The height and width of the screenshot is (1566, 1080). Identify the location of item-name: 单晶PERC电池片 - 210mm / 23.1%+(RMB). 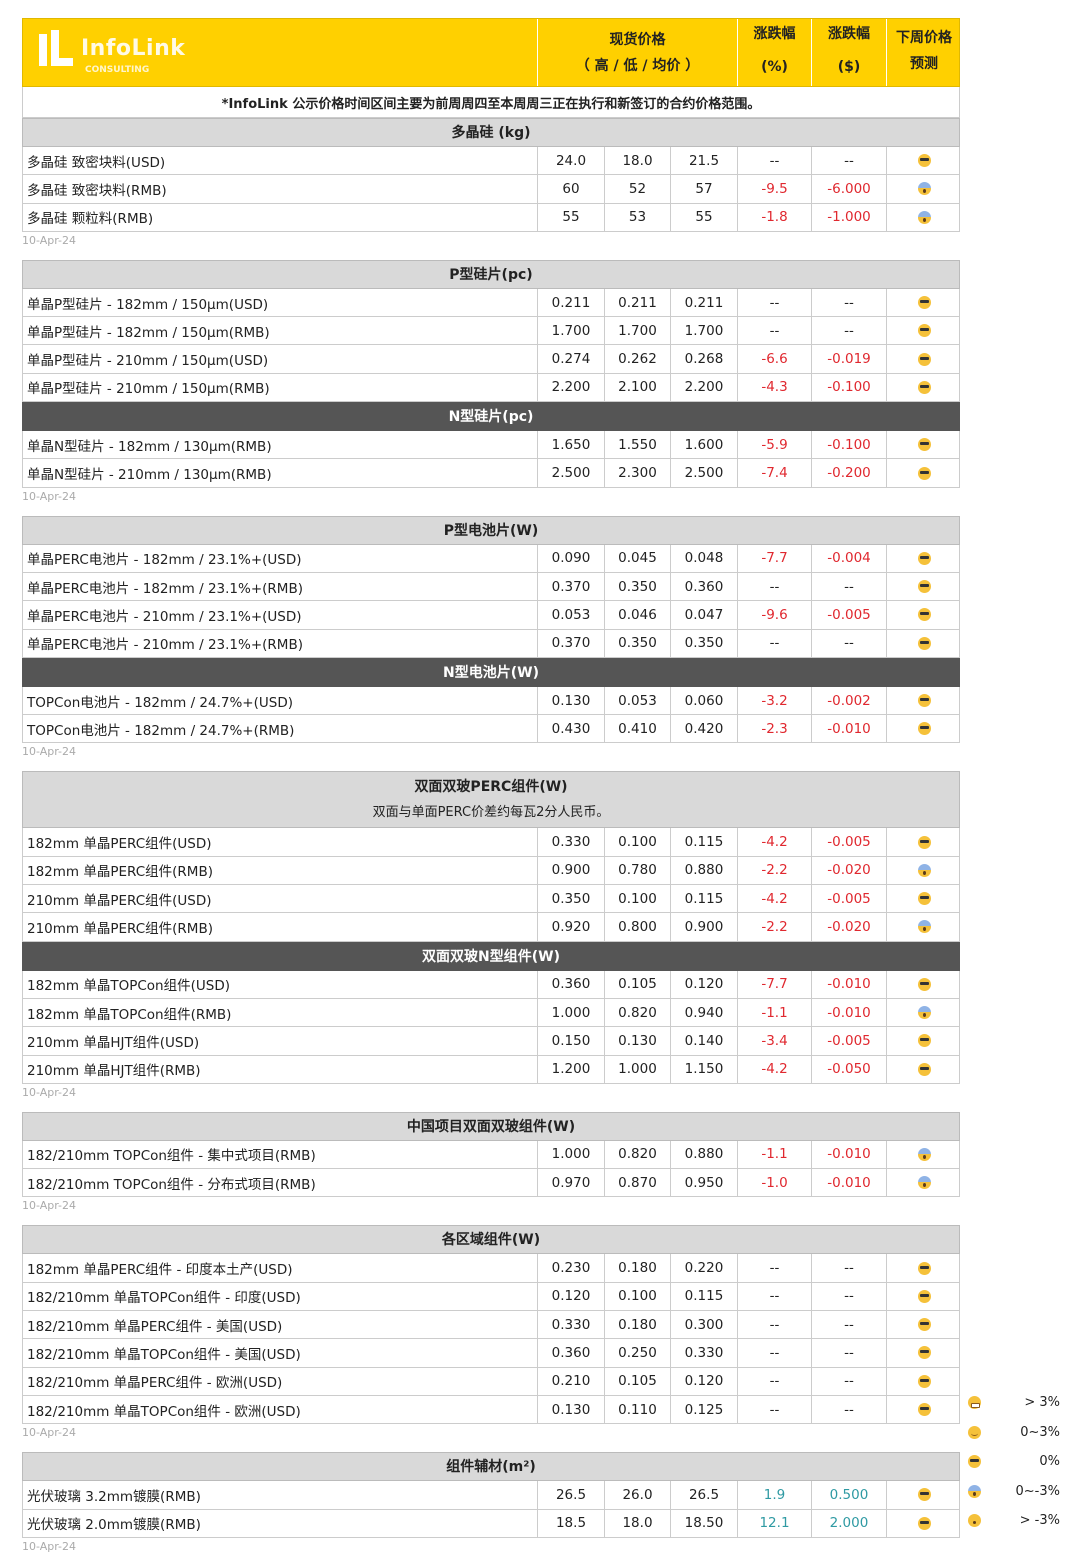
(165, 645).